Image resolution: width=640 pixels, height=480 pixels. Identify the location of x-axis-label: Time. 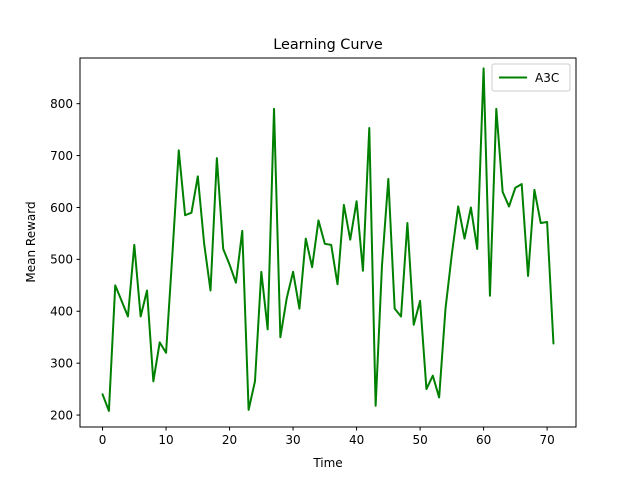
(327, 463).